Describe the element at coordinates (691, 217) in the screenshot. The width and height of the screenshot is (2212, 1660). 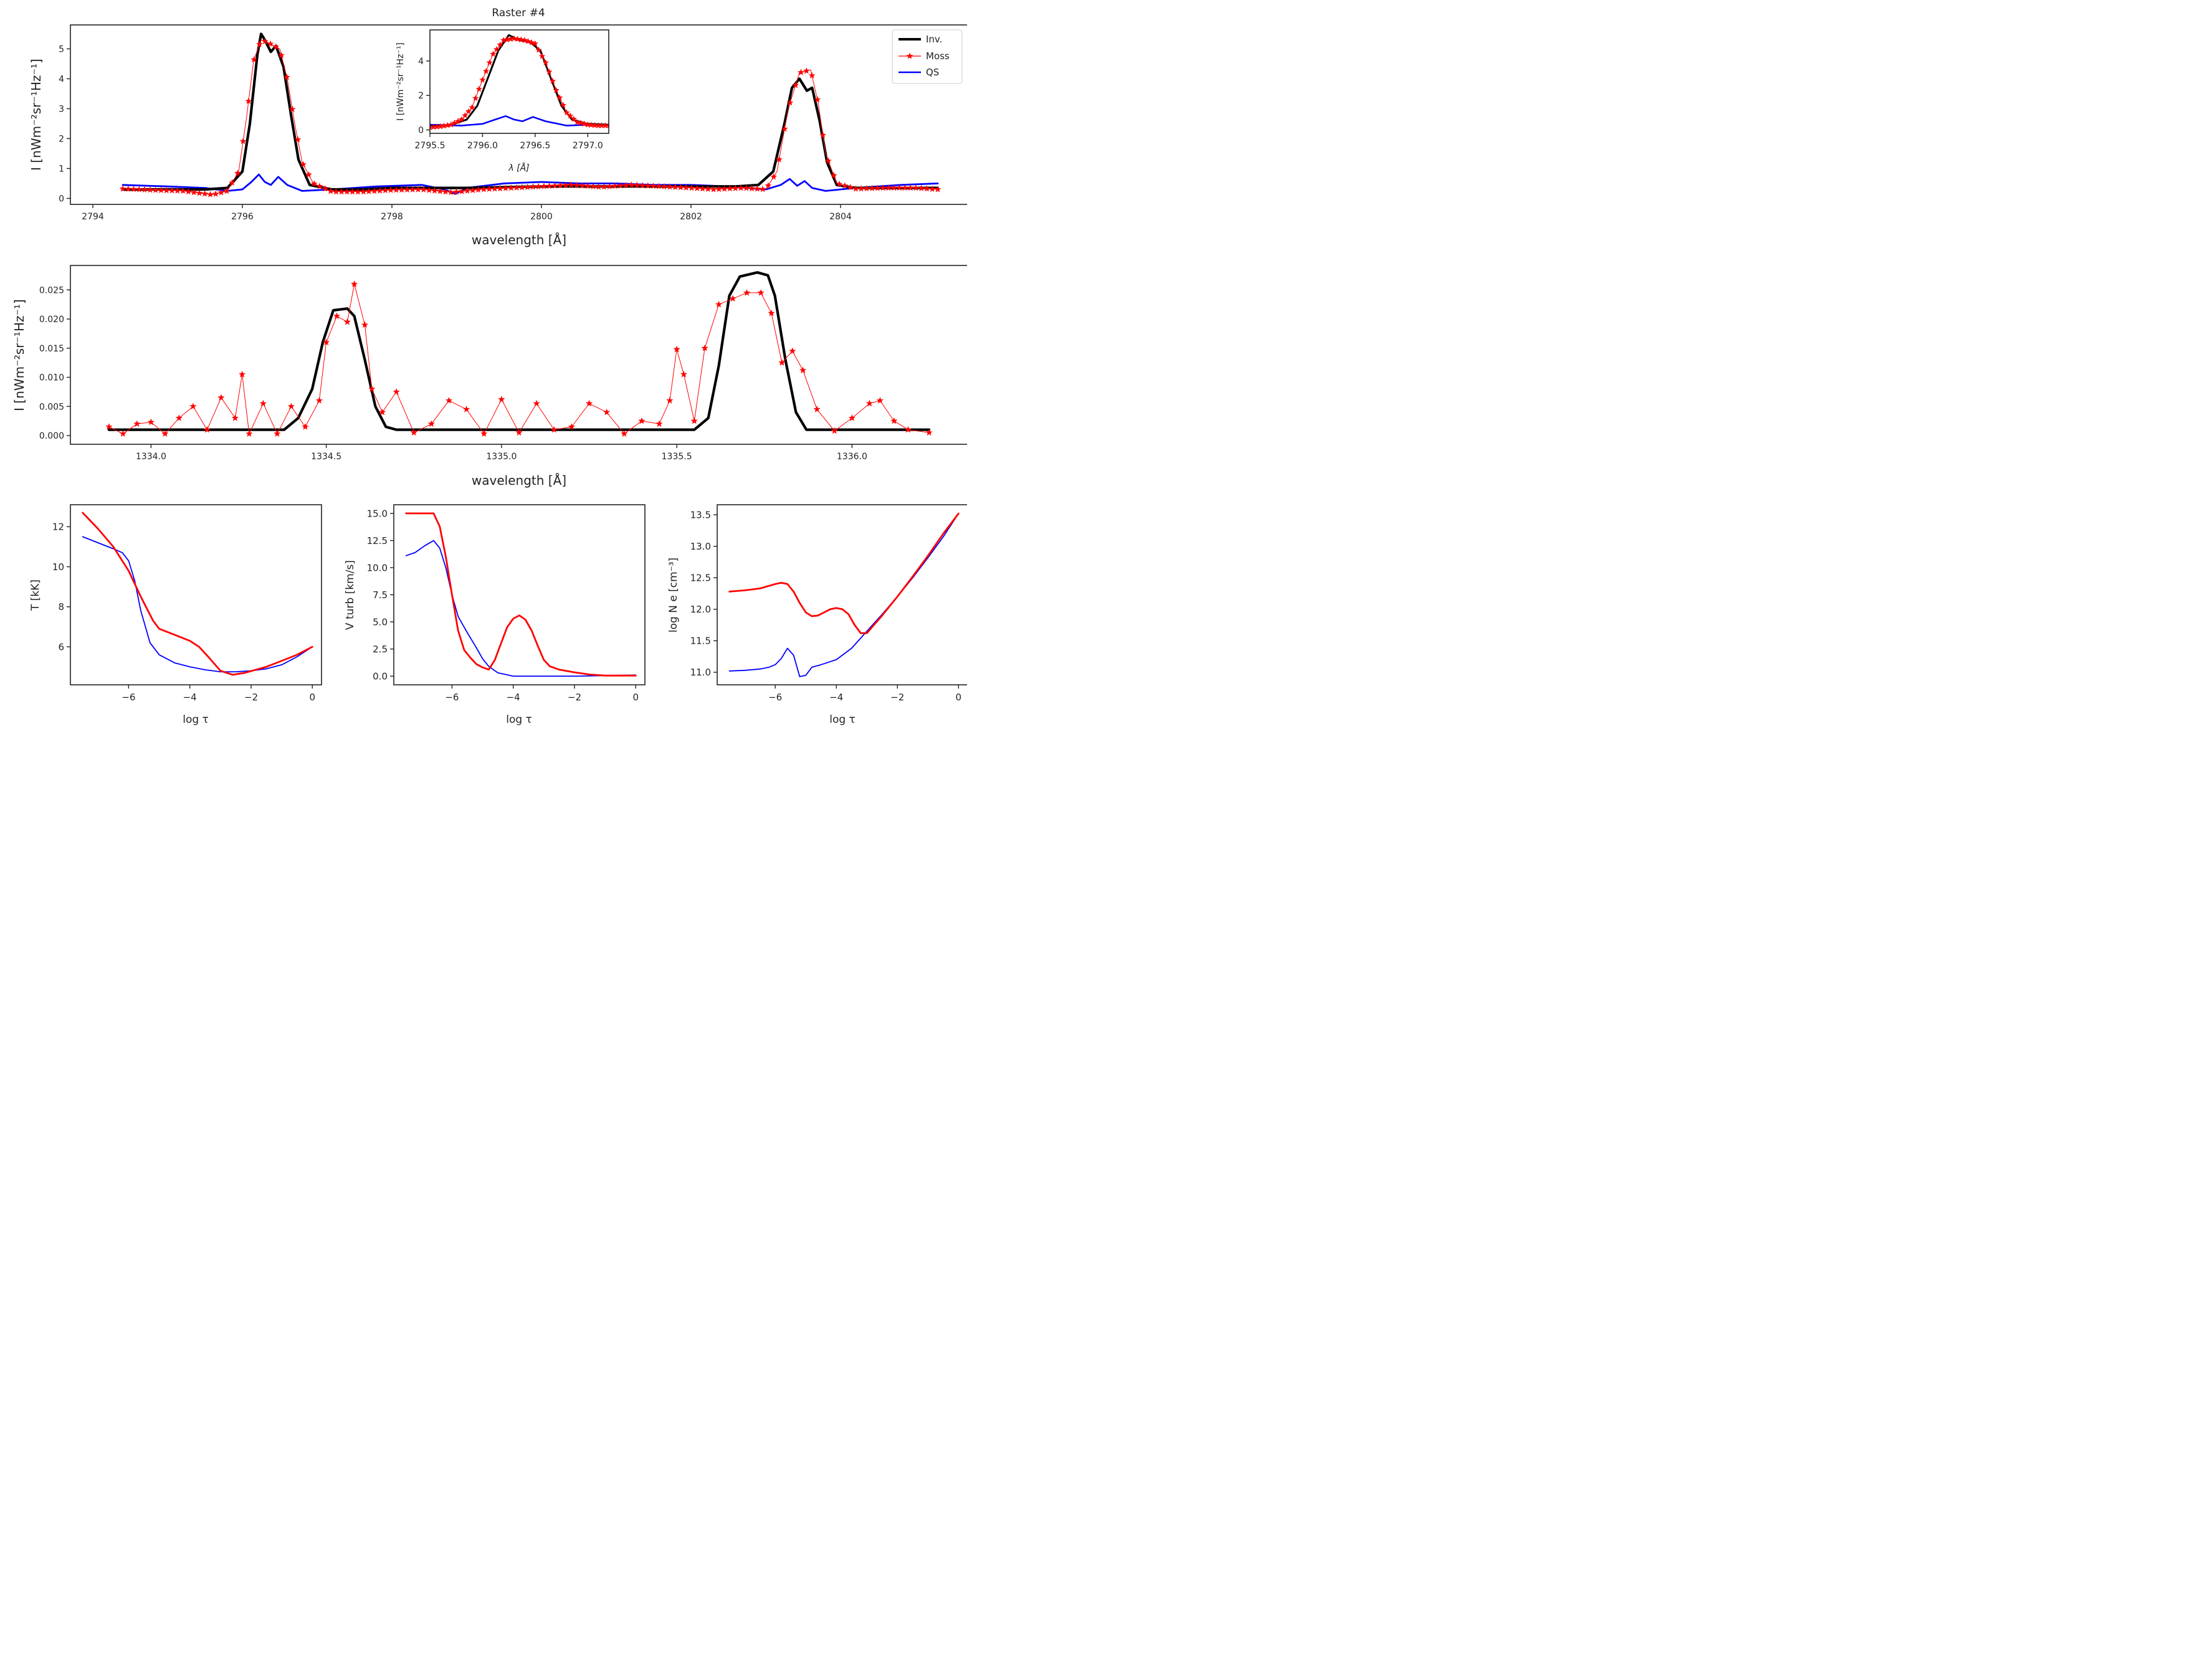
I see `mgii-xtick-label: 2802` at that location.